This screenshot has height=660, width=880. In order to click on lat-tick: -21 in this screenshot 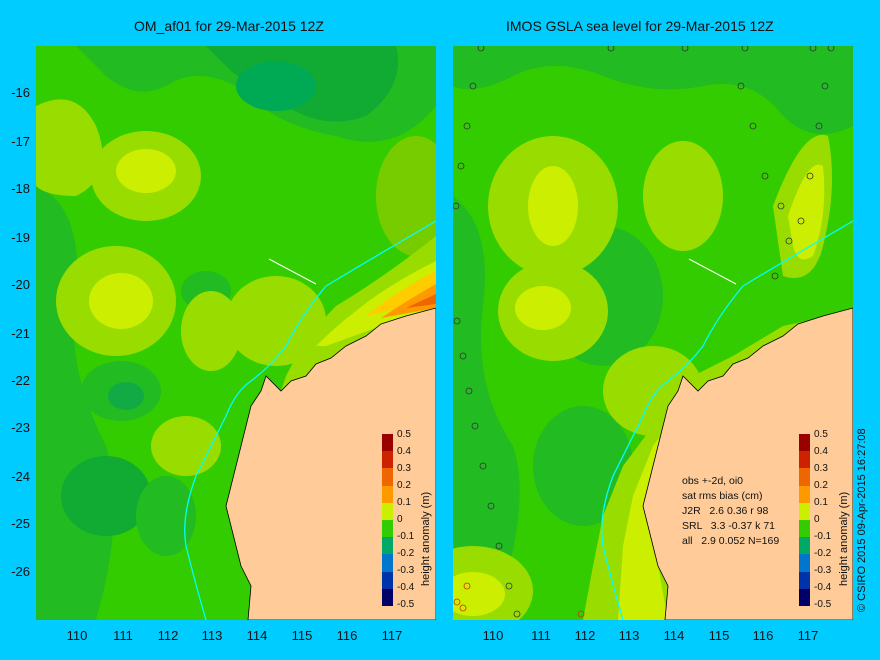, I will do `click(20, 333)`.